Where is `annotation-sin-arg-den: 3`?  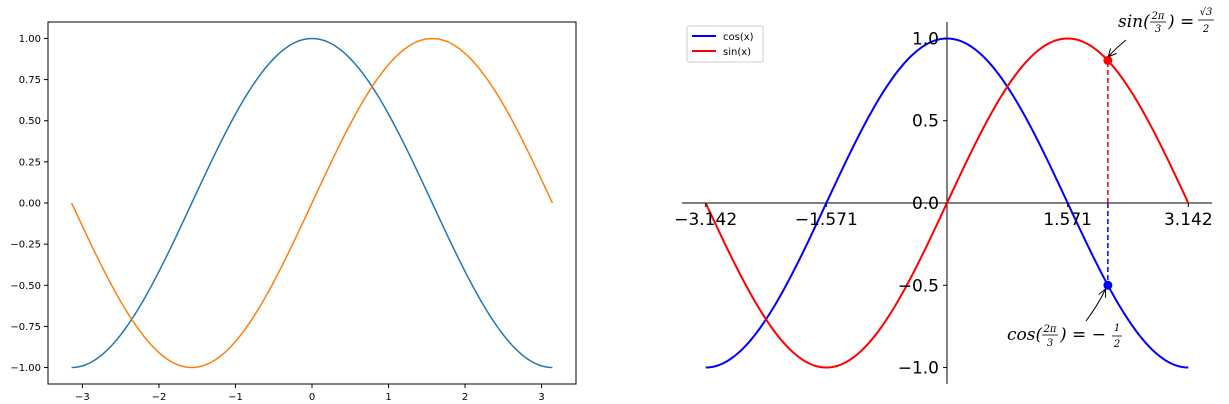 annotation-sin-arg-den: 3 is located at coordinates (1158, 29).